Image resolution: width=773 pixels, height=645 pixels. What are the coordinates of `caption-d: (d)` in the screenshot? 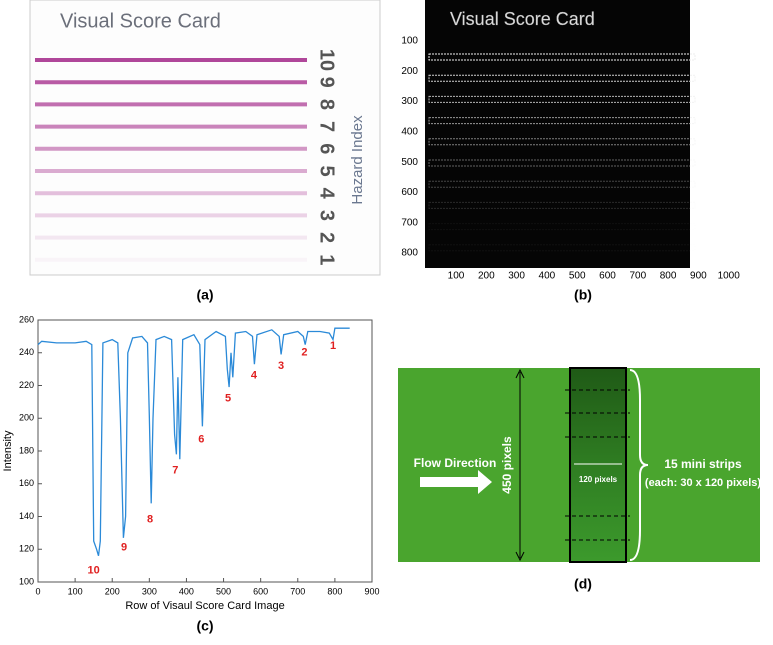 It's located at (583, 584).